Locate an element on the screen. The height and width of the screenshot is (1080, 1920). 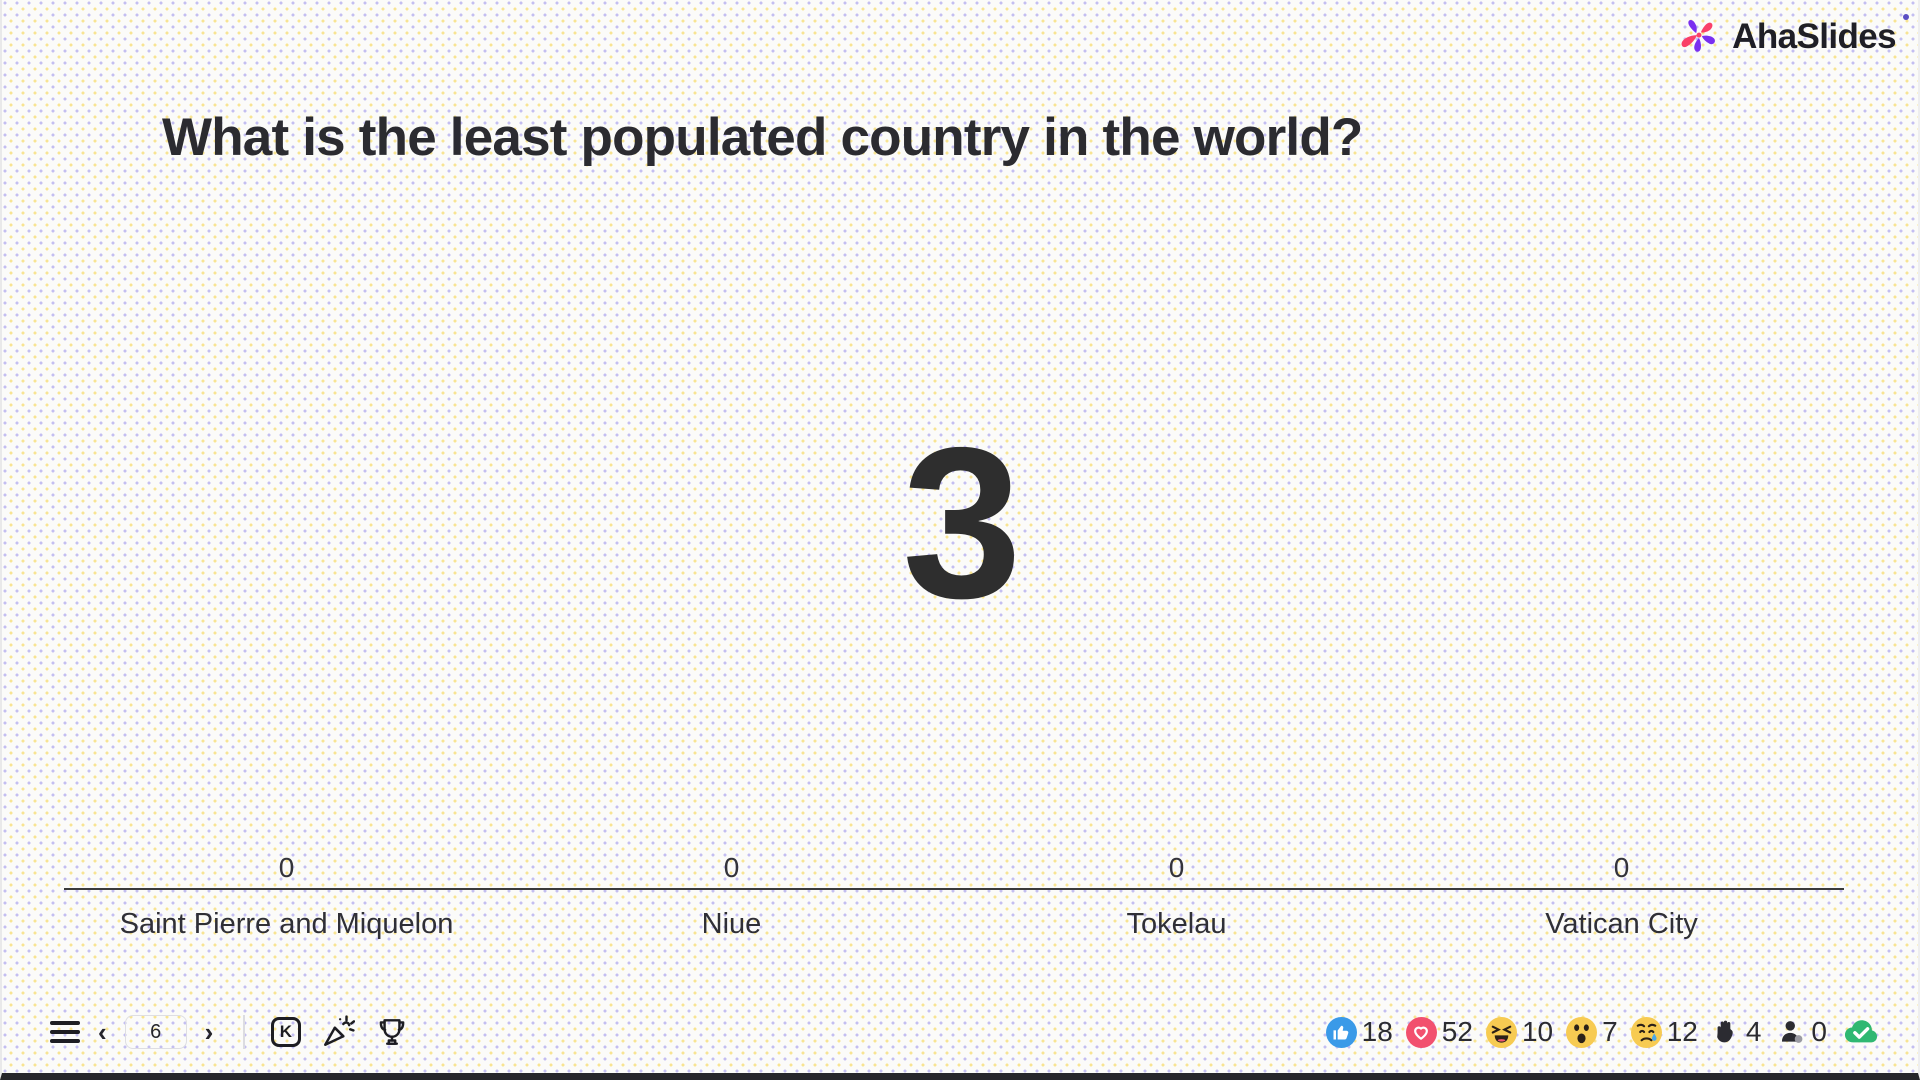
reaction-heart: 52 is located at coordinates (1439, 1032).